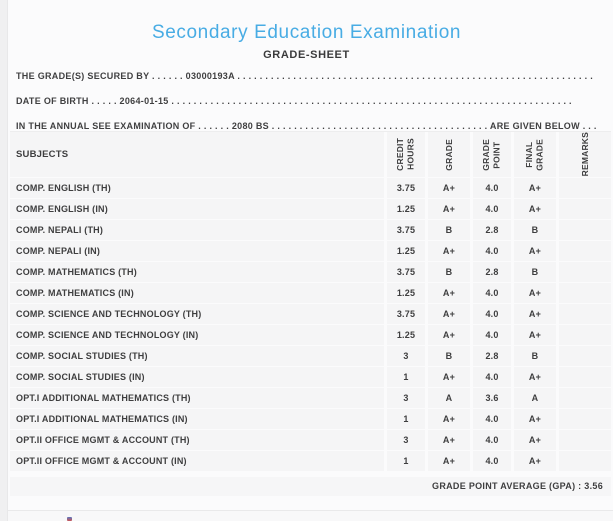 Image resolution: width=613 pixels, height=521 pixels. What do you see at coordinates (306, 32) in the screenshot?
I see `exam-title: Secondary Education Examination` at bounding box center [306, 32].